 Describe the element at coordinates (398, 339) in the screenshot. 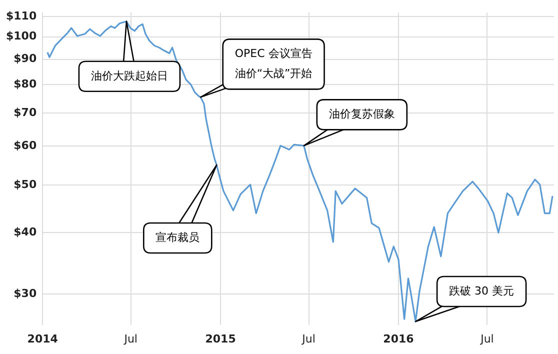

I see `x-tick-label: 2016` at that location.